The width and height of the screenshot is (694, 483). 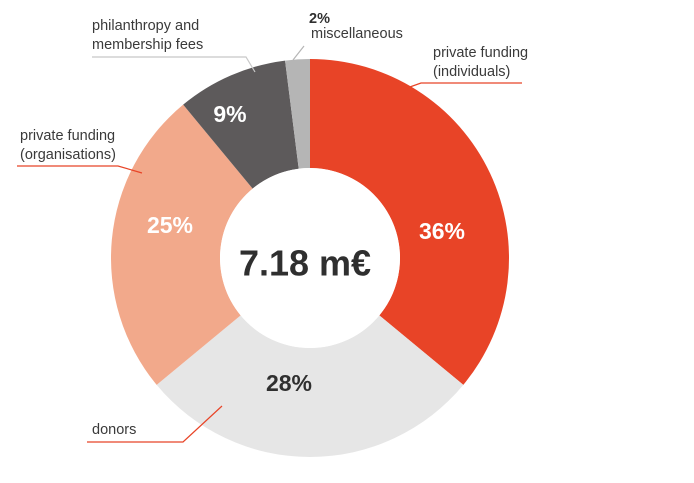 I want to click on leader-line-miscellaneous, so click(x=298, y=53).